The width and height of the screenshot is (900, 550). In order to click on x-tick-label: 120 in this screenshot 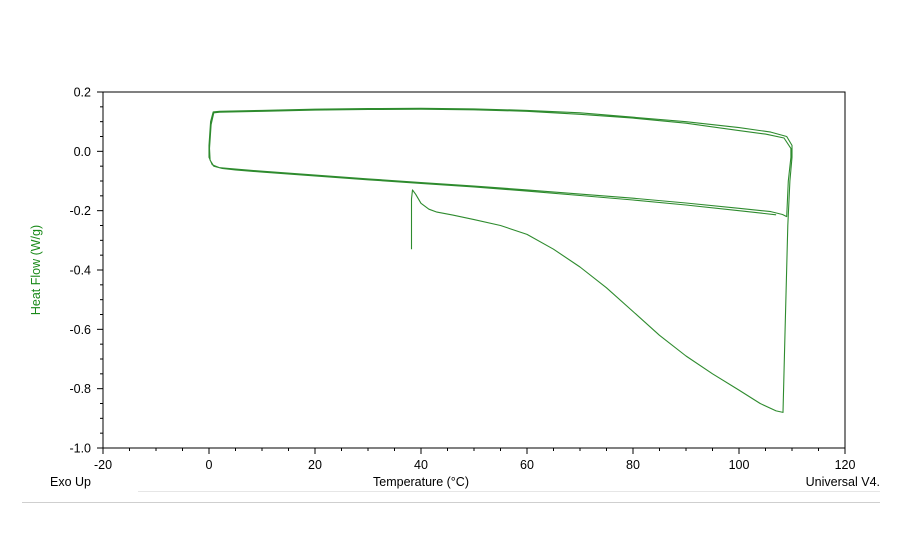, I will do `click(845, 465)`.